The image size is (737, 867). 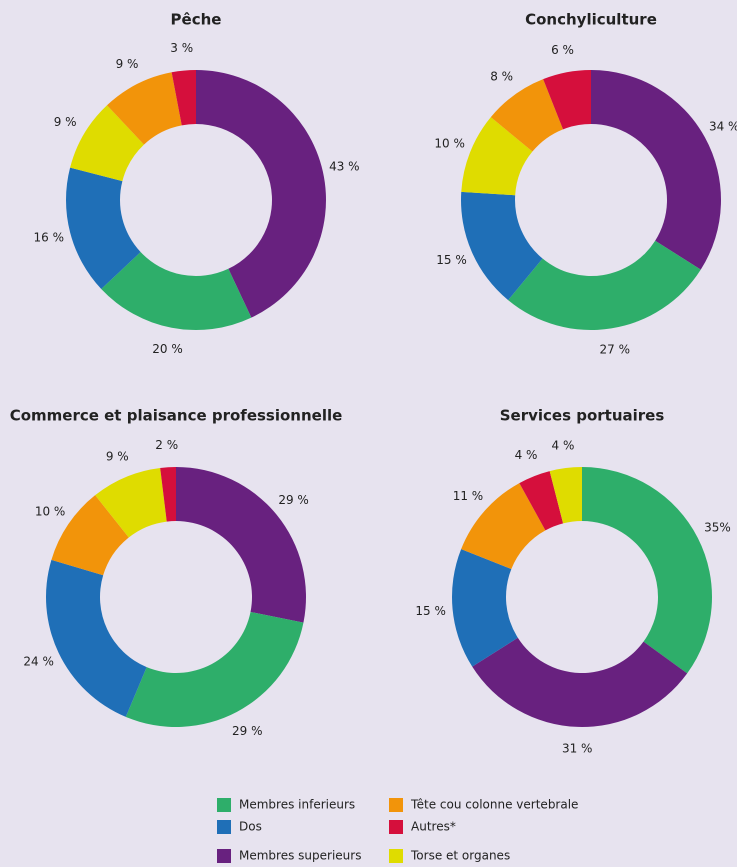 I want to click on data-label: 34 %, so click(x=723, y=126).